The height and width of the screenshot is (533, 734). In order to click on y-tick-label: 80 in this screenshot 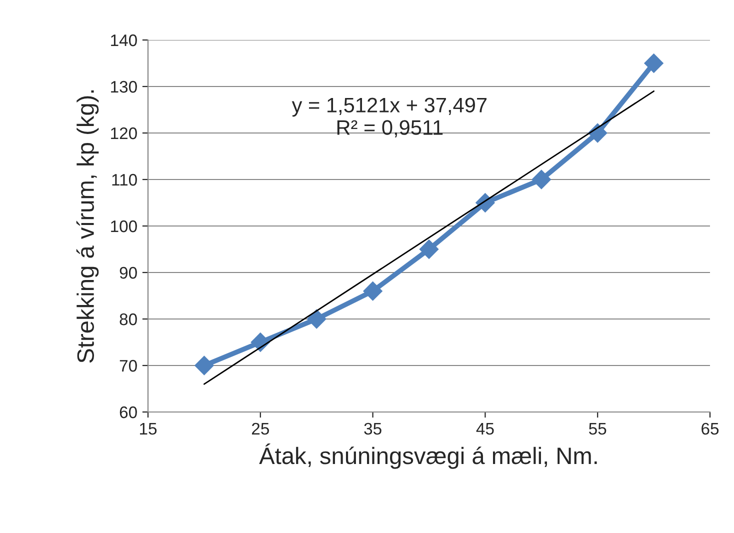, I will do `click(128, 319)`.